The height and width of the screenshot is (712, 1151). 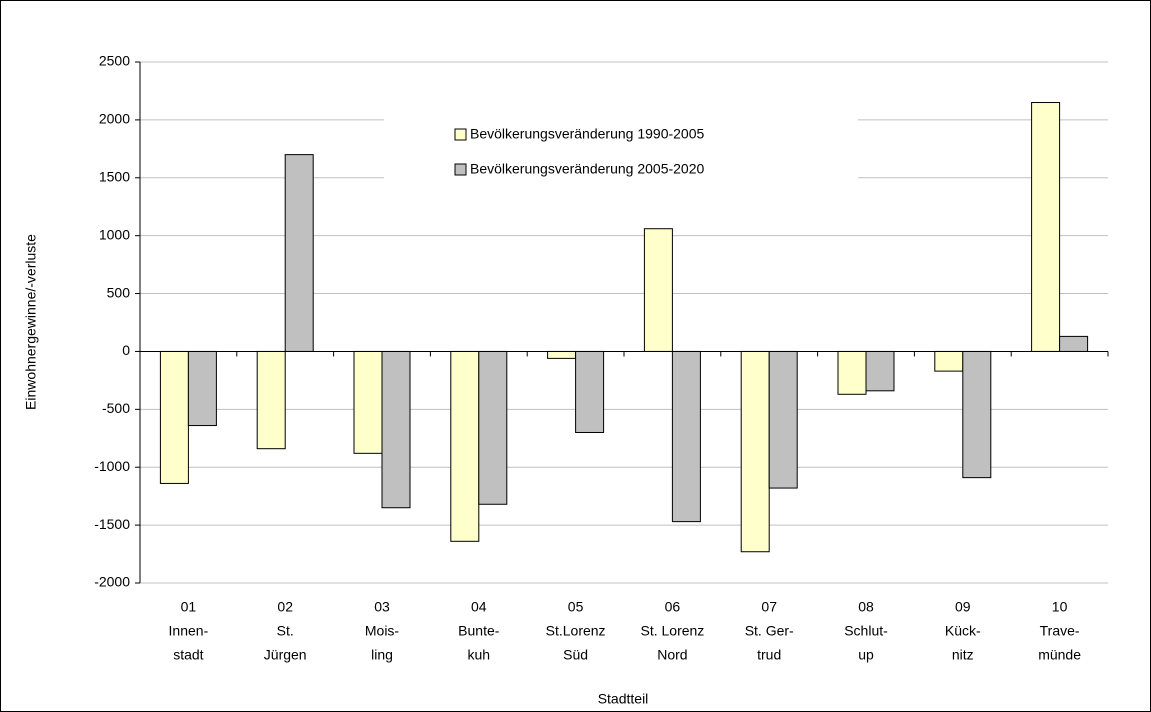 I want to click on y-tick-label: -500, so click(x=116, y=408).